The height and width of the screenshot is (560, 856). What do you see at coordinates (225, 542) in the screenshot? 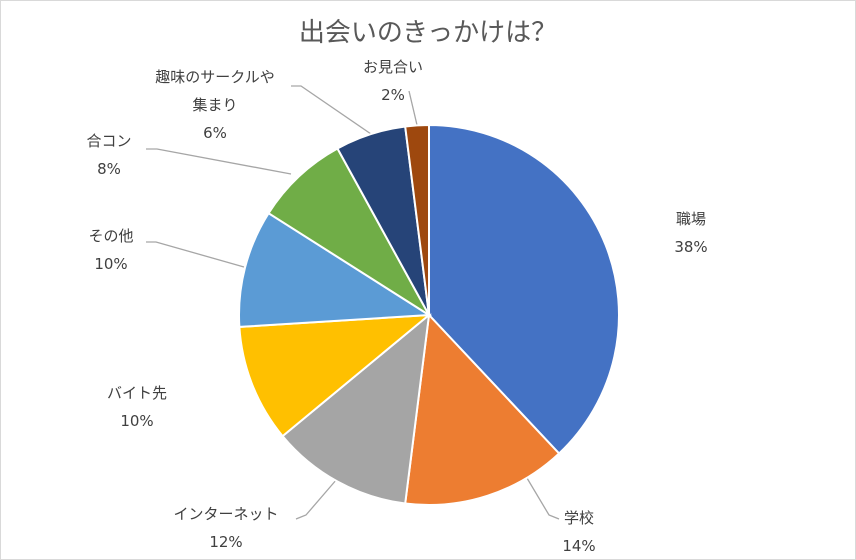
I see `slice-value-label: 12%` at bounding box center [225, 542].